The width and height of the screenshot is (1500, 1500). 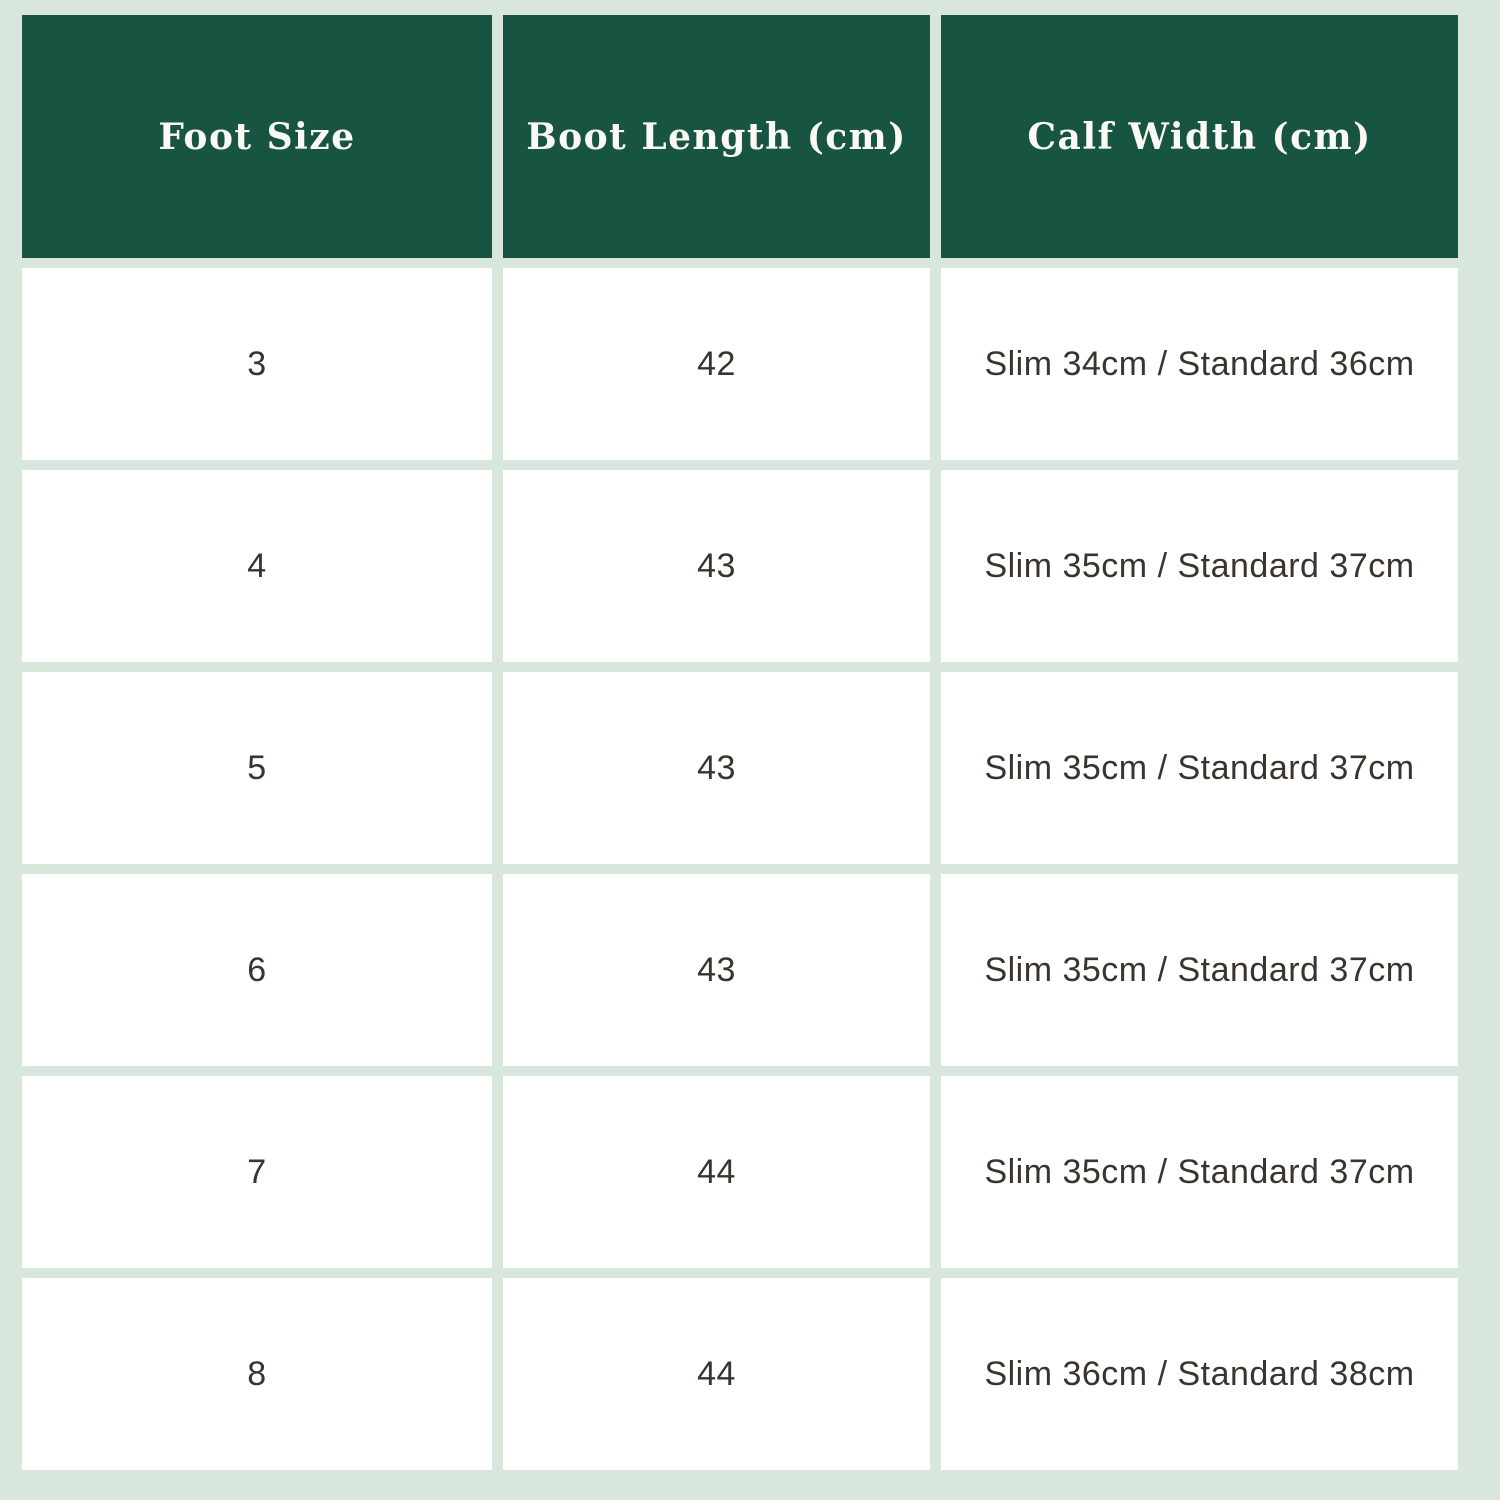 I want to click on table-row: 3 42 Slim 34cm / Standard 36cm, so click(x=740, y=364).